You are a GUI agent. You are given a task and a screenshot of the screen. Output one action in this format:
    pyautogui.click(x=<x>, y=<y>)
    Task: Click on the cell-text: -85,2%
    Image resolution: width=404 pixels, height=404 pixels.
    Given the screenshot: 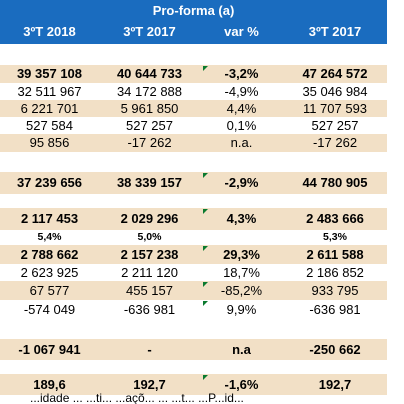 What is the action you would take?
    pyautogui.click(x=241, y=290)
    